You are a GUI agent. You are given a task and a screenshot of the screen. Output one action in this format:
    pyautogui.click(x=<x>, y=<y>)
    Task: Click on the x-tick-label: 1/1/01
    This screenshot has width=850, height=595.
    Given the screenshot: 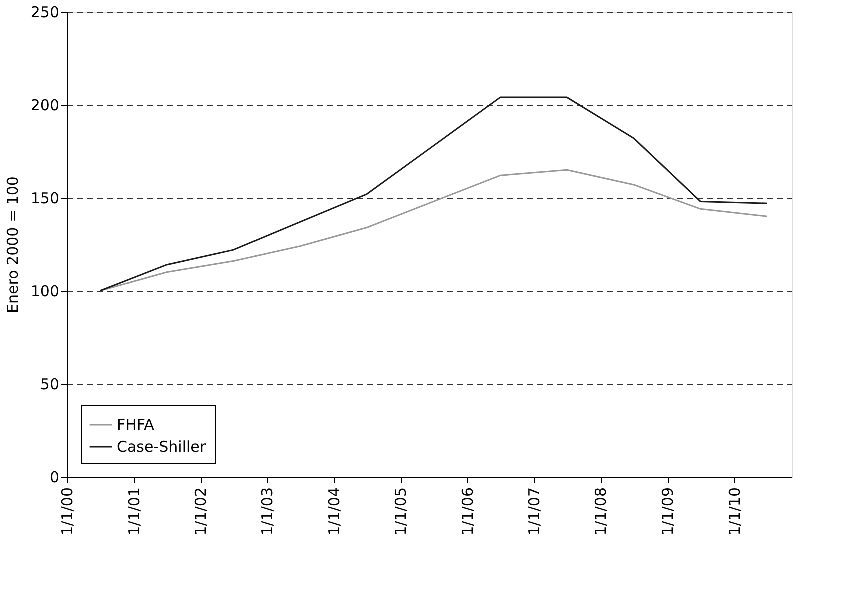 What is the action you would take?
    pyautogui.click(x=134, y=512)
    